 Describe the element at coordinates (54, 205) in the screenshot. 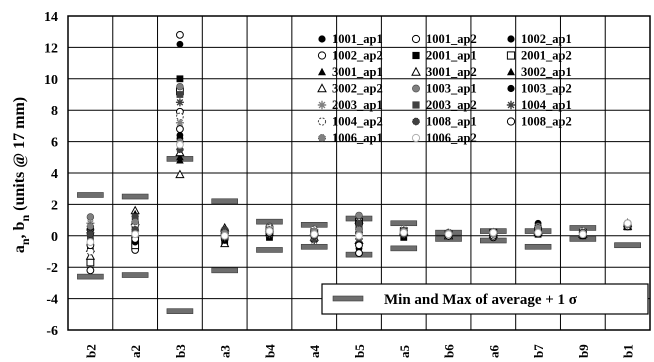

I see `y-tick-label: 2` at that location.